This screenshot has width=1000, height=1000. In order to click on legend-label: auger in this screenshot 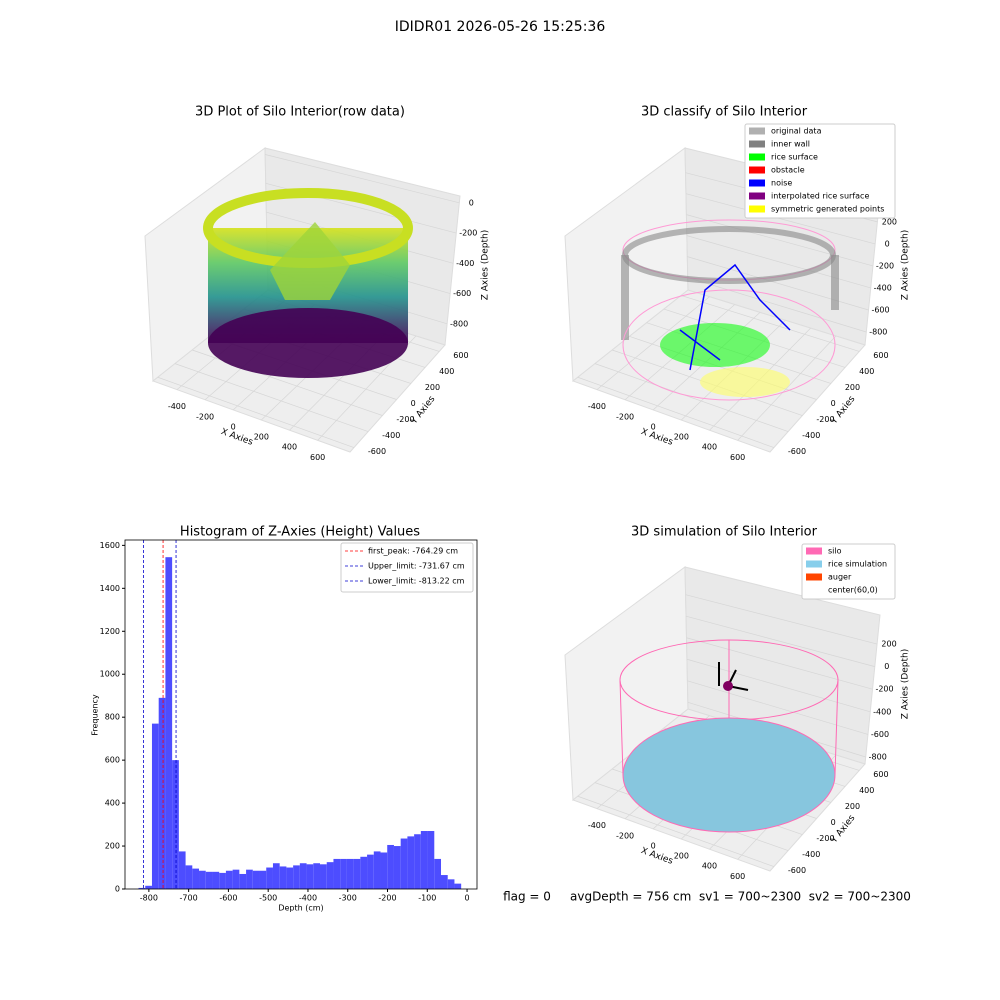, I will do `click(840, 577)`.